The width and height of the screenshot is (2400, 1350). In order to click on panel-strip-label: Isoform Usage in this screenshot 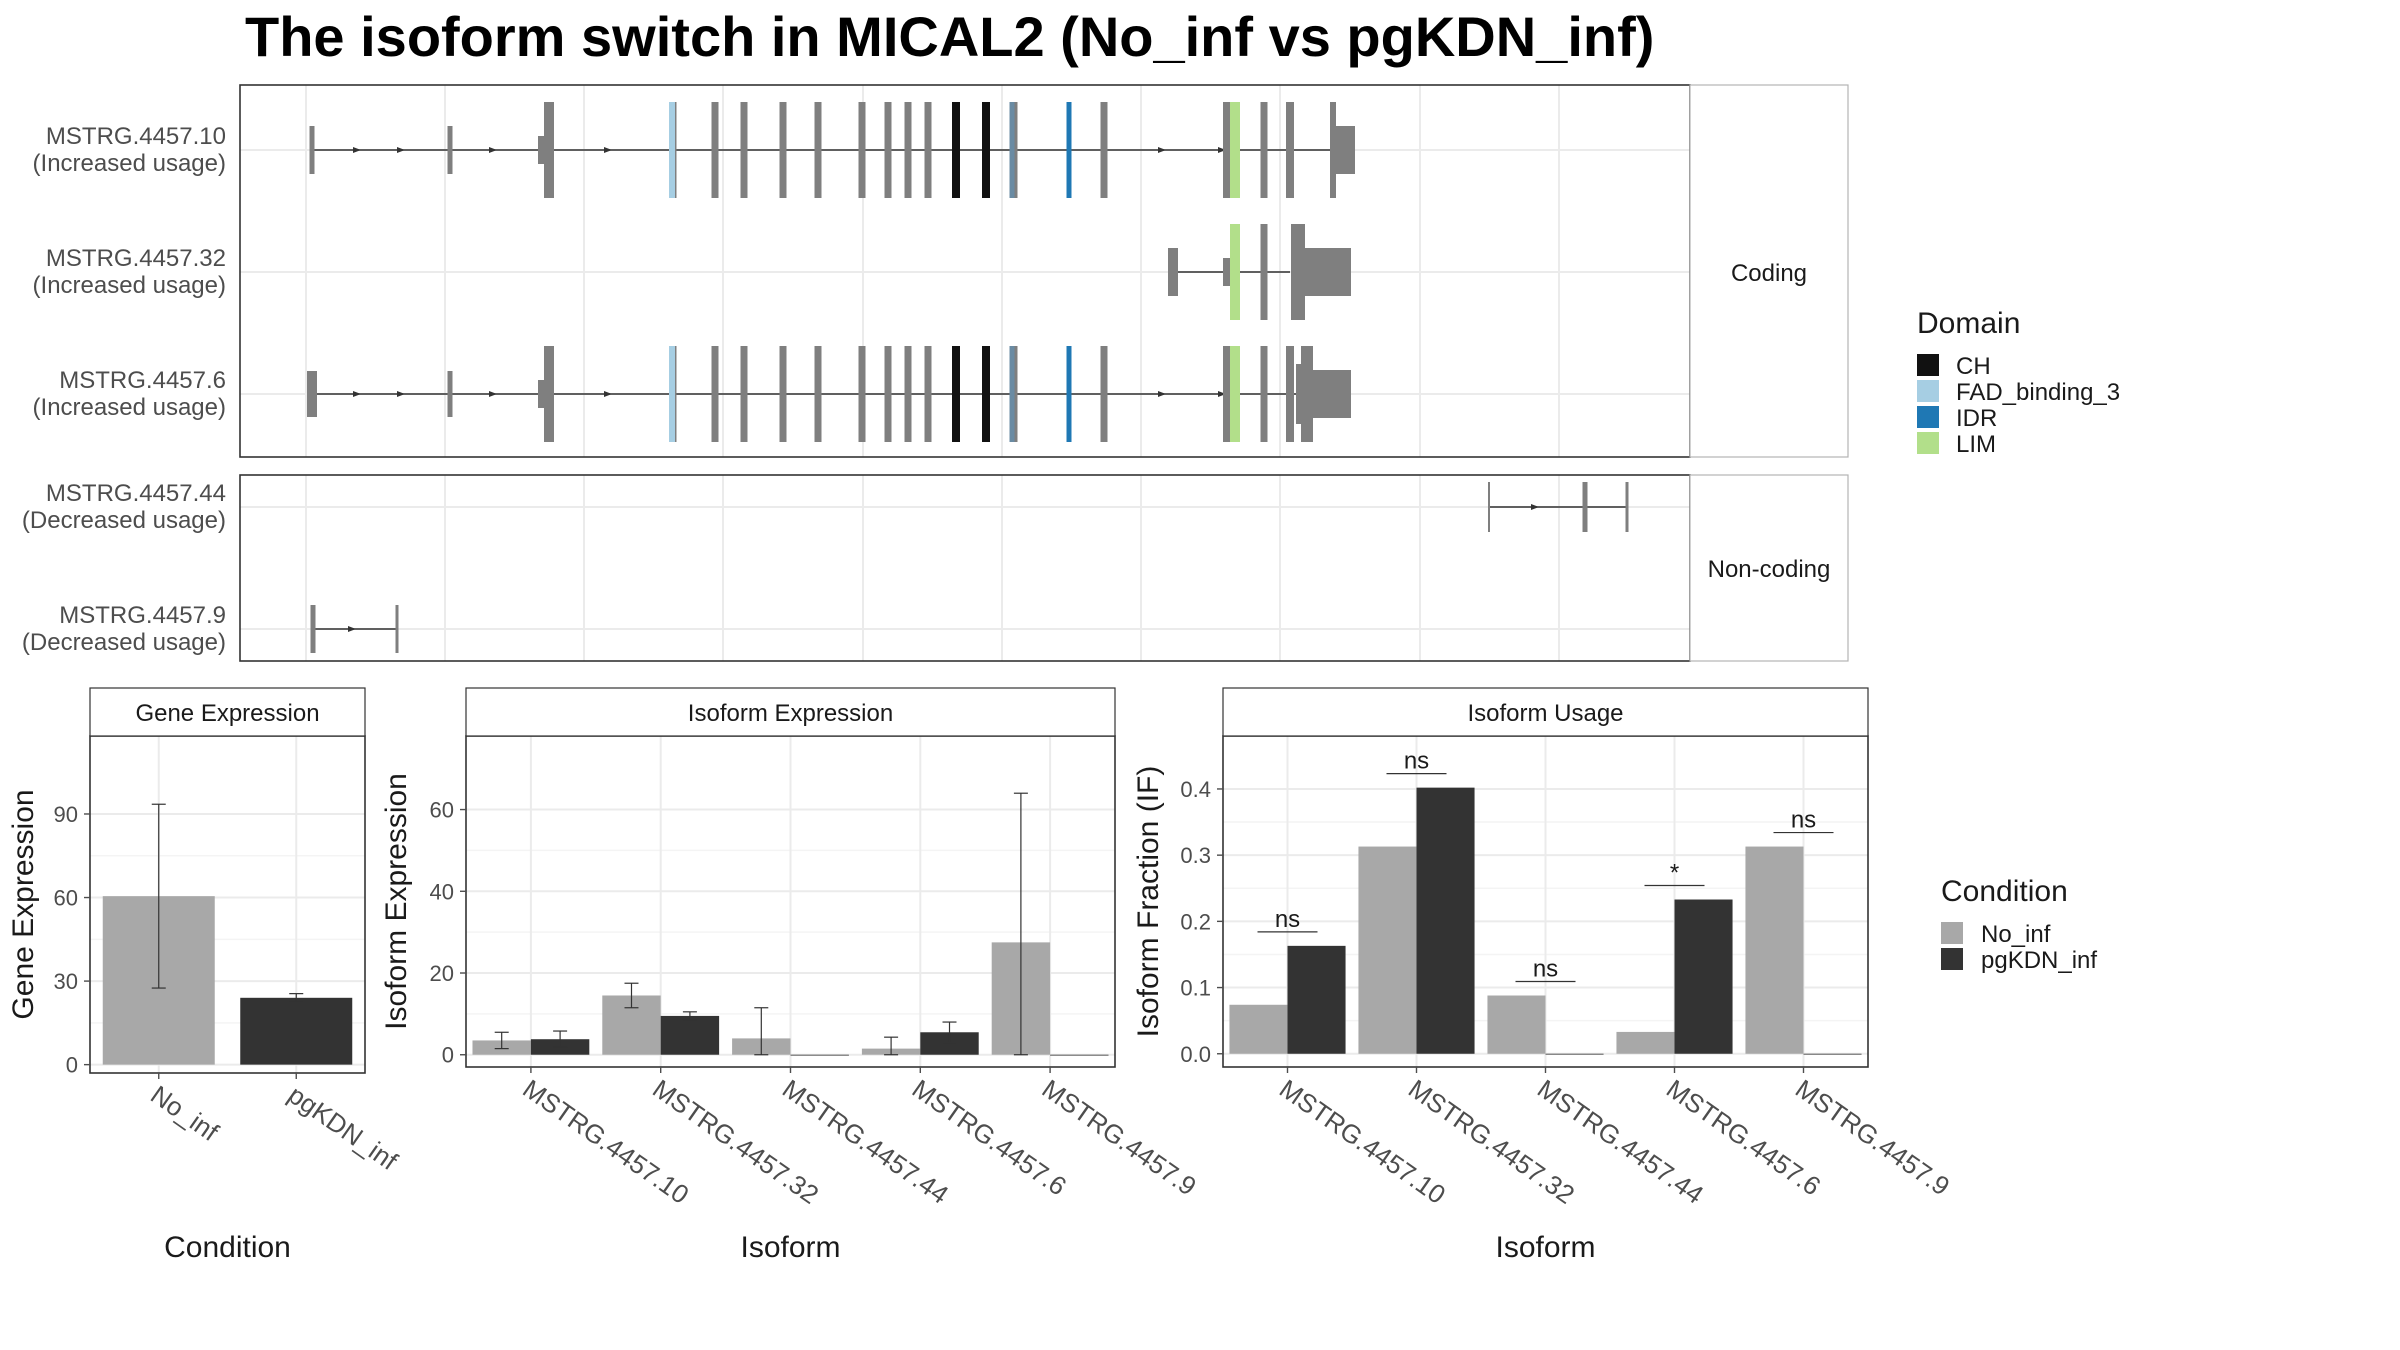, I will do `click(1545, 713)`.